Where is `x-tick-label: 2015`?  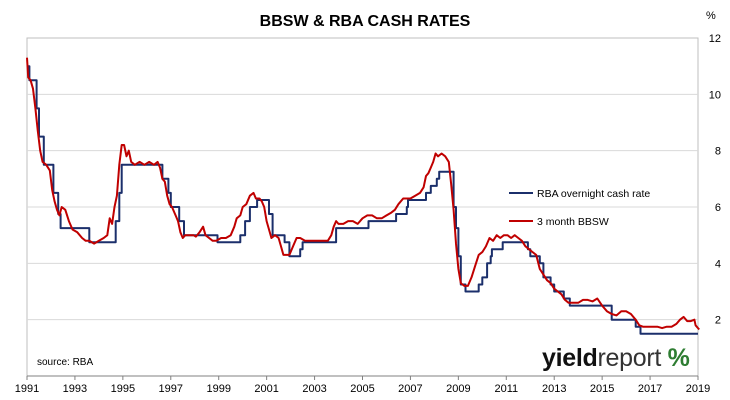
x-tick-label: 2015 is located at coordinates (602, 389).